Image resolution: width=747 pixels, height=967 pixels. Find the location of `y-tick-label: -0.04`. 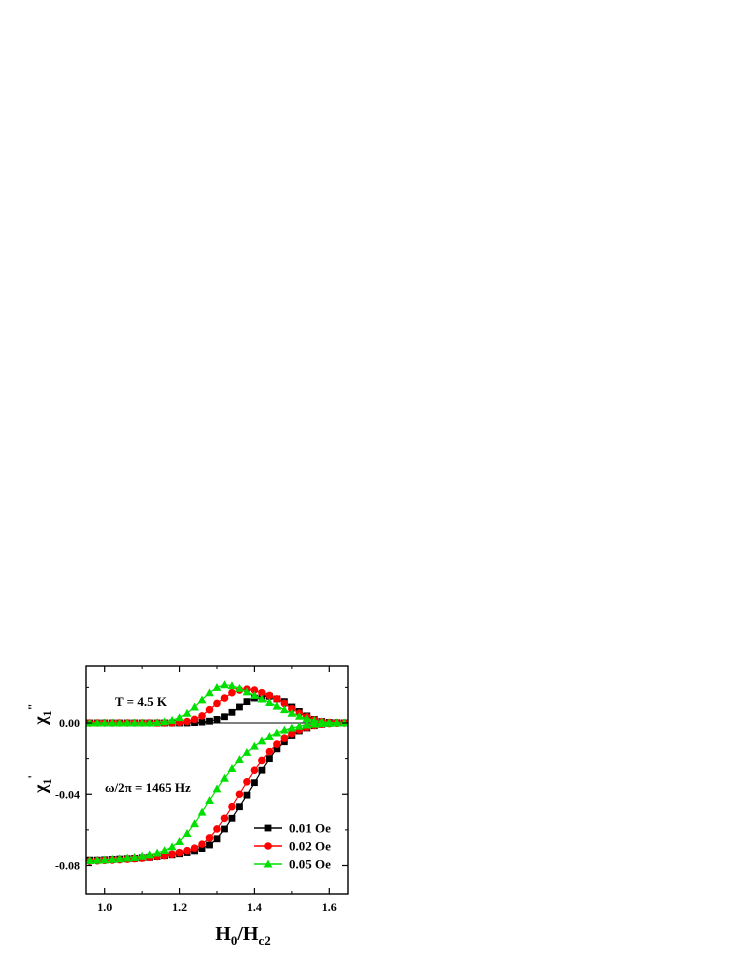

y-tick-label: -0.04 is located at coordinates (67, 794).